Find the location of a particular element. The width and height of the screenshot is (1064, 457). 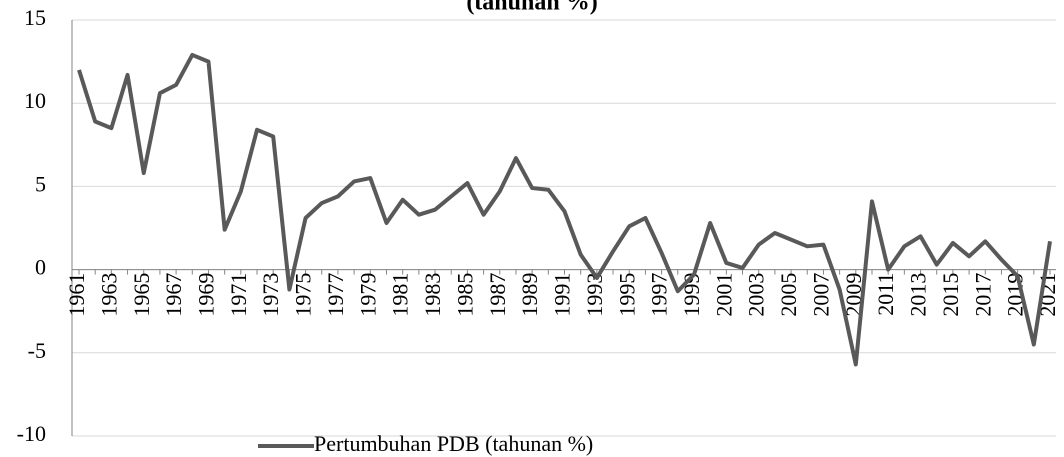

x-tick-label: 2007 is located at coordinates (820, 295).